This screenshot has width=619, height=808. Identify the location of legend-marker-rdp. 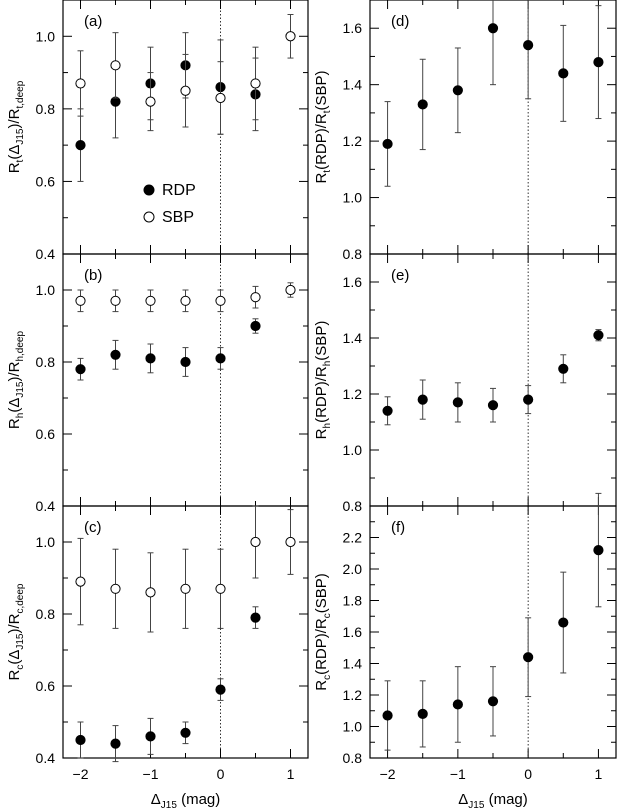
(149, 190).